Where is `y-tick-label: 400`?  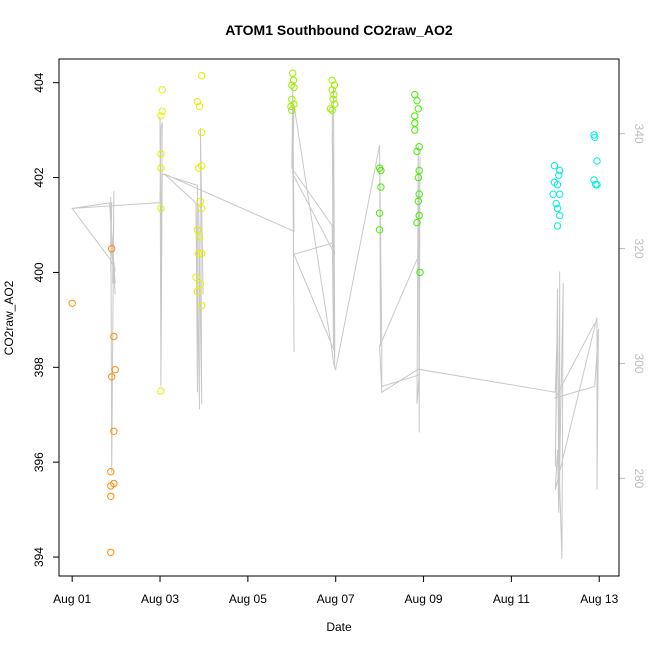
y-tick-label: 400 is located at coordinates (39, 272).